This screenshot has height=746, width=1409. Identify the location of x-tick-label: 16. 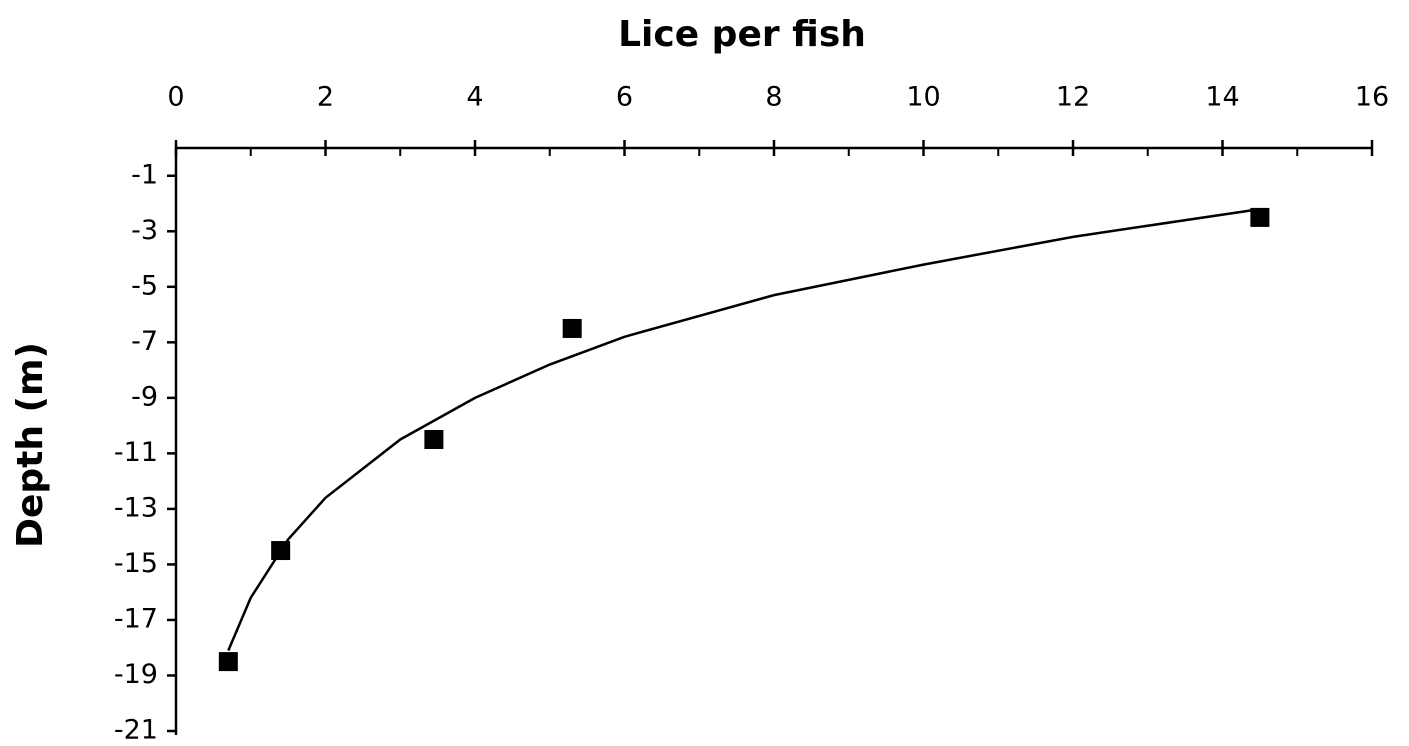
(1372, 97).